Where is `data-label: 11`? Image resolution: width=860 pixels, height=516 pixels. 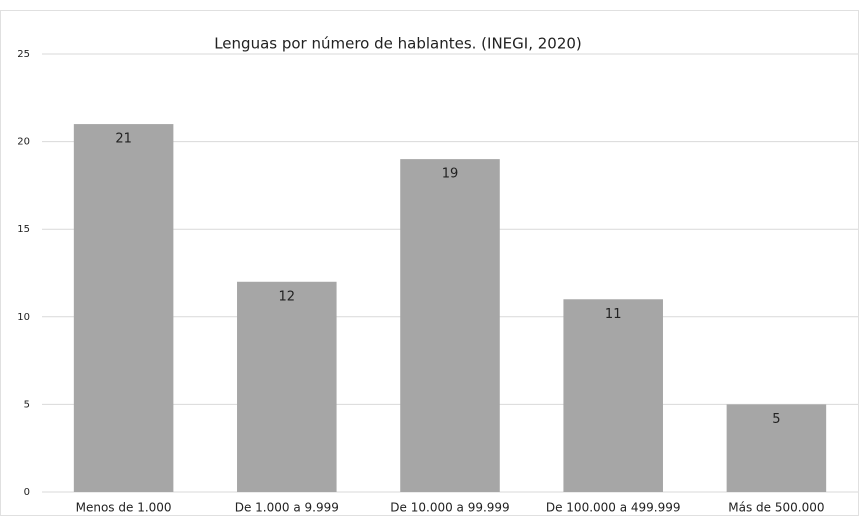 data-label: 11 is located at coordinates (613, 314).